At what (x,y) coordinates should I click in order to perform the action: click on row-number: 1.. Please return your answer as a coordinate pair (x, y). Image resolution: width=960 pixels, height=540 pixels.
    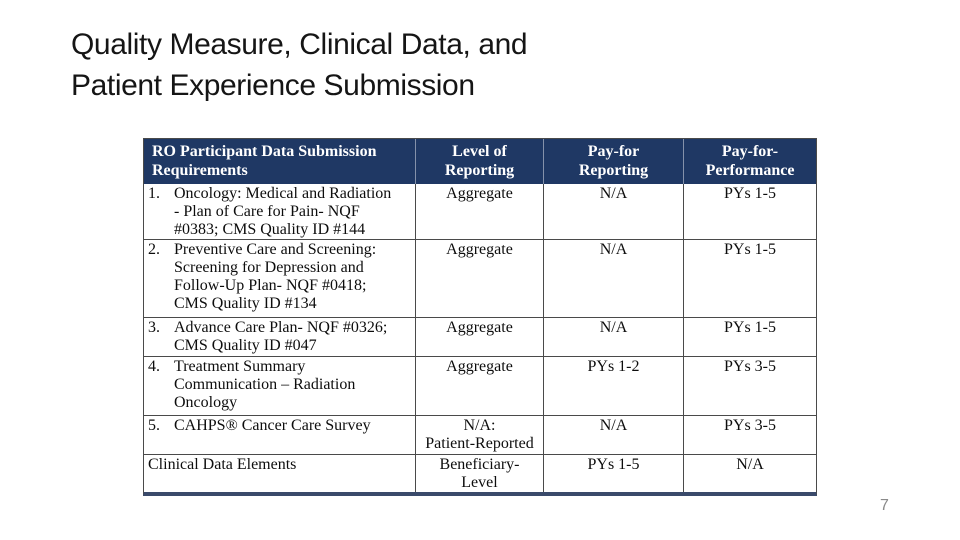
    Looking at the image, I should click on (154, 193).